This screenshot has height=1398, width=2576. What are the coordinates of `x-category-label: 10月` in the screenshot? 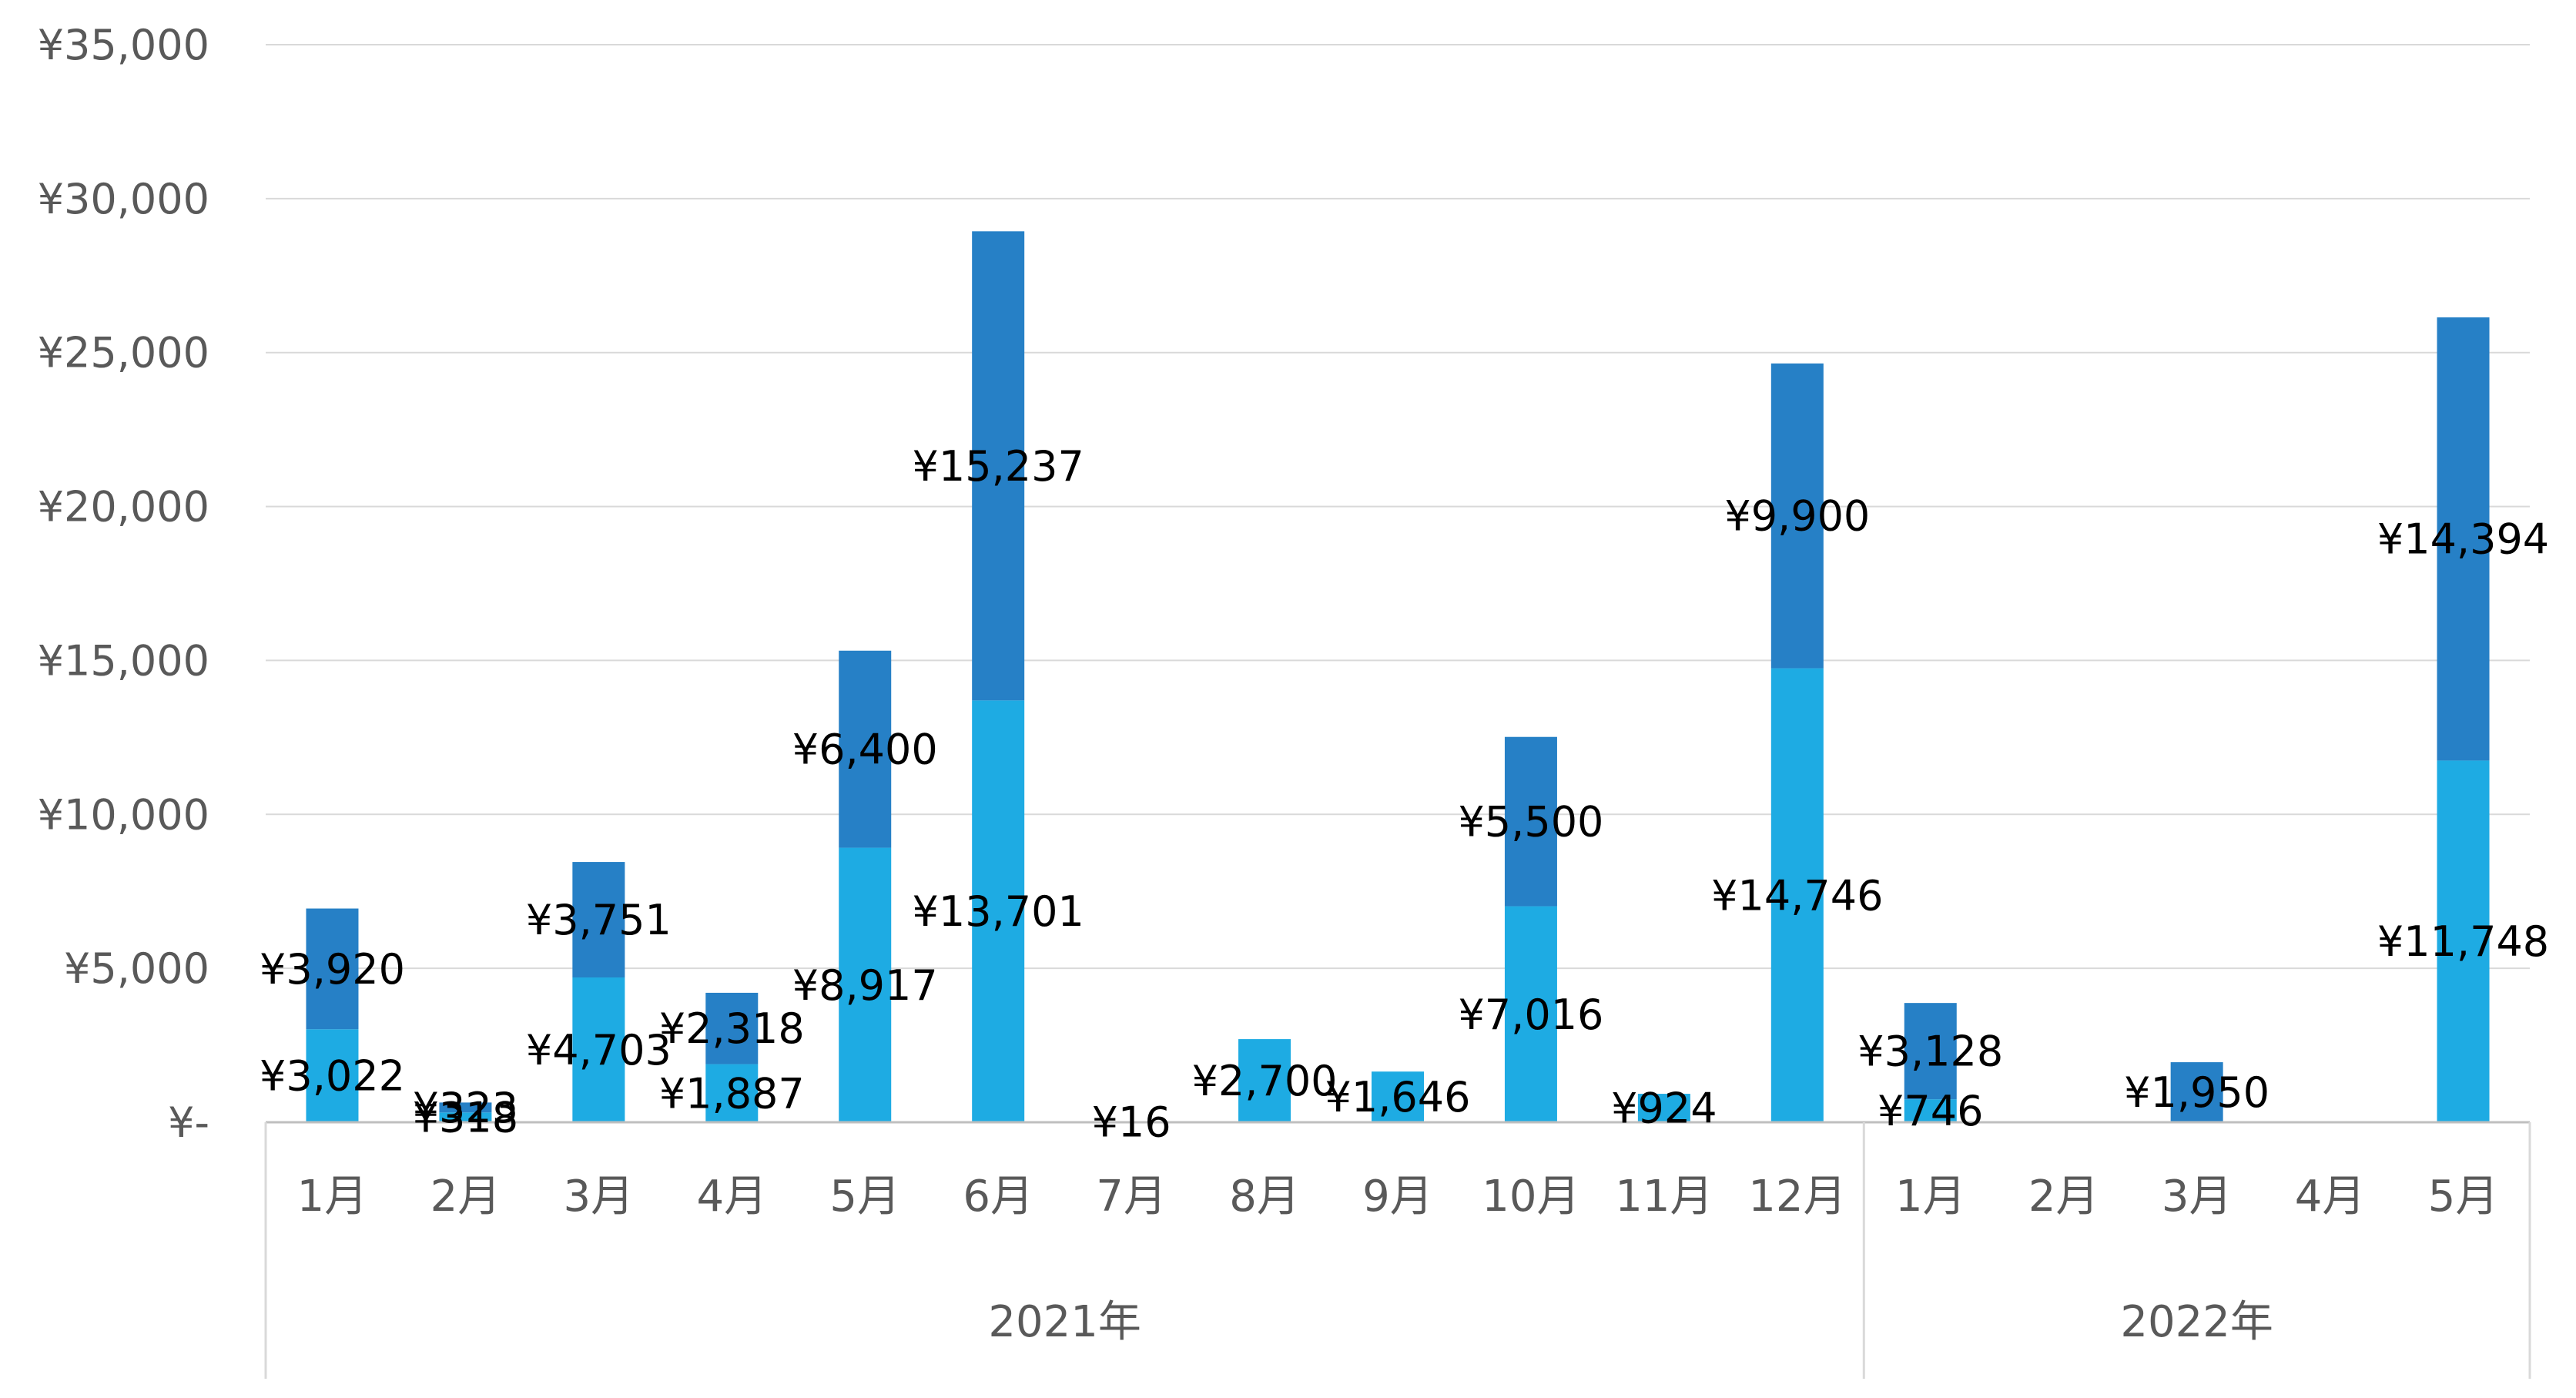 It's located at (1530, 1197).